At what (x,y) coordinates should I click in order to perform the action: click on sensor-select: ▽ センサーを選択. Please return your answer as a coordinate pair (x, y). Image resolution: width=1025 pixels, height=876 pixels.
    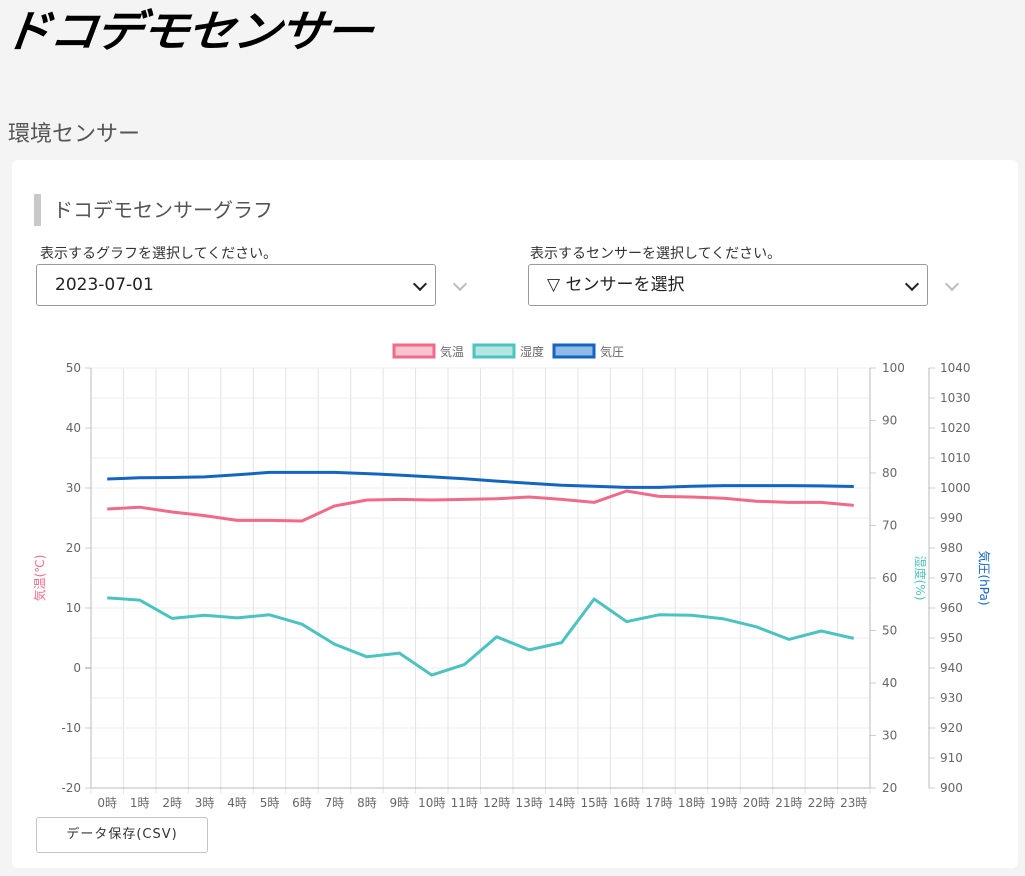
    Looking at the image, I should click on (728, 285).